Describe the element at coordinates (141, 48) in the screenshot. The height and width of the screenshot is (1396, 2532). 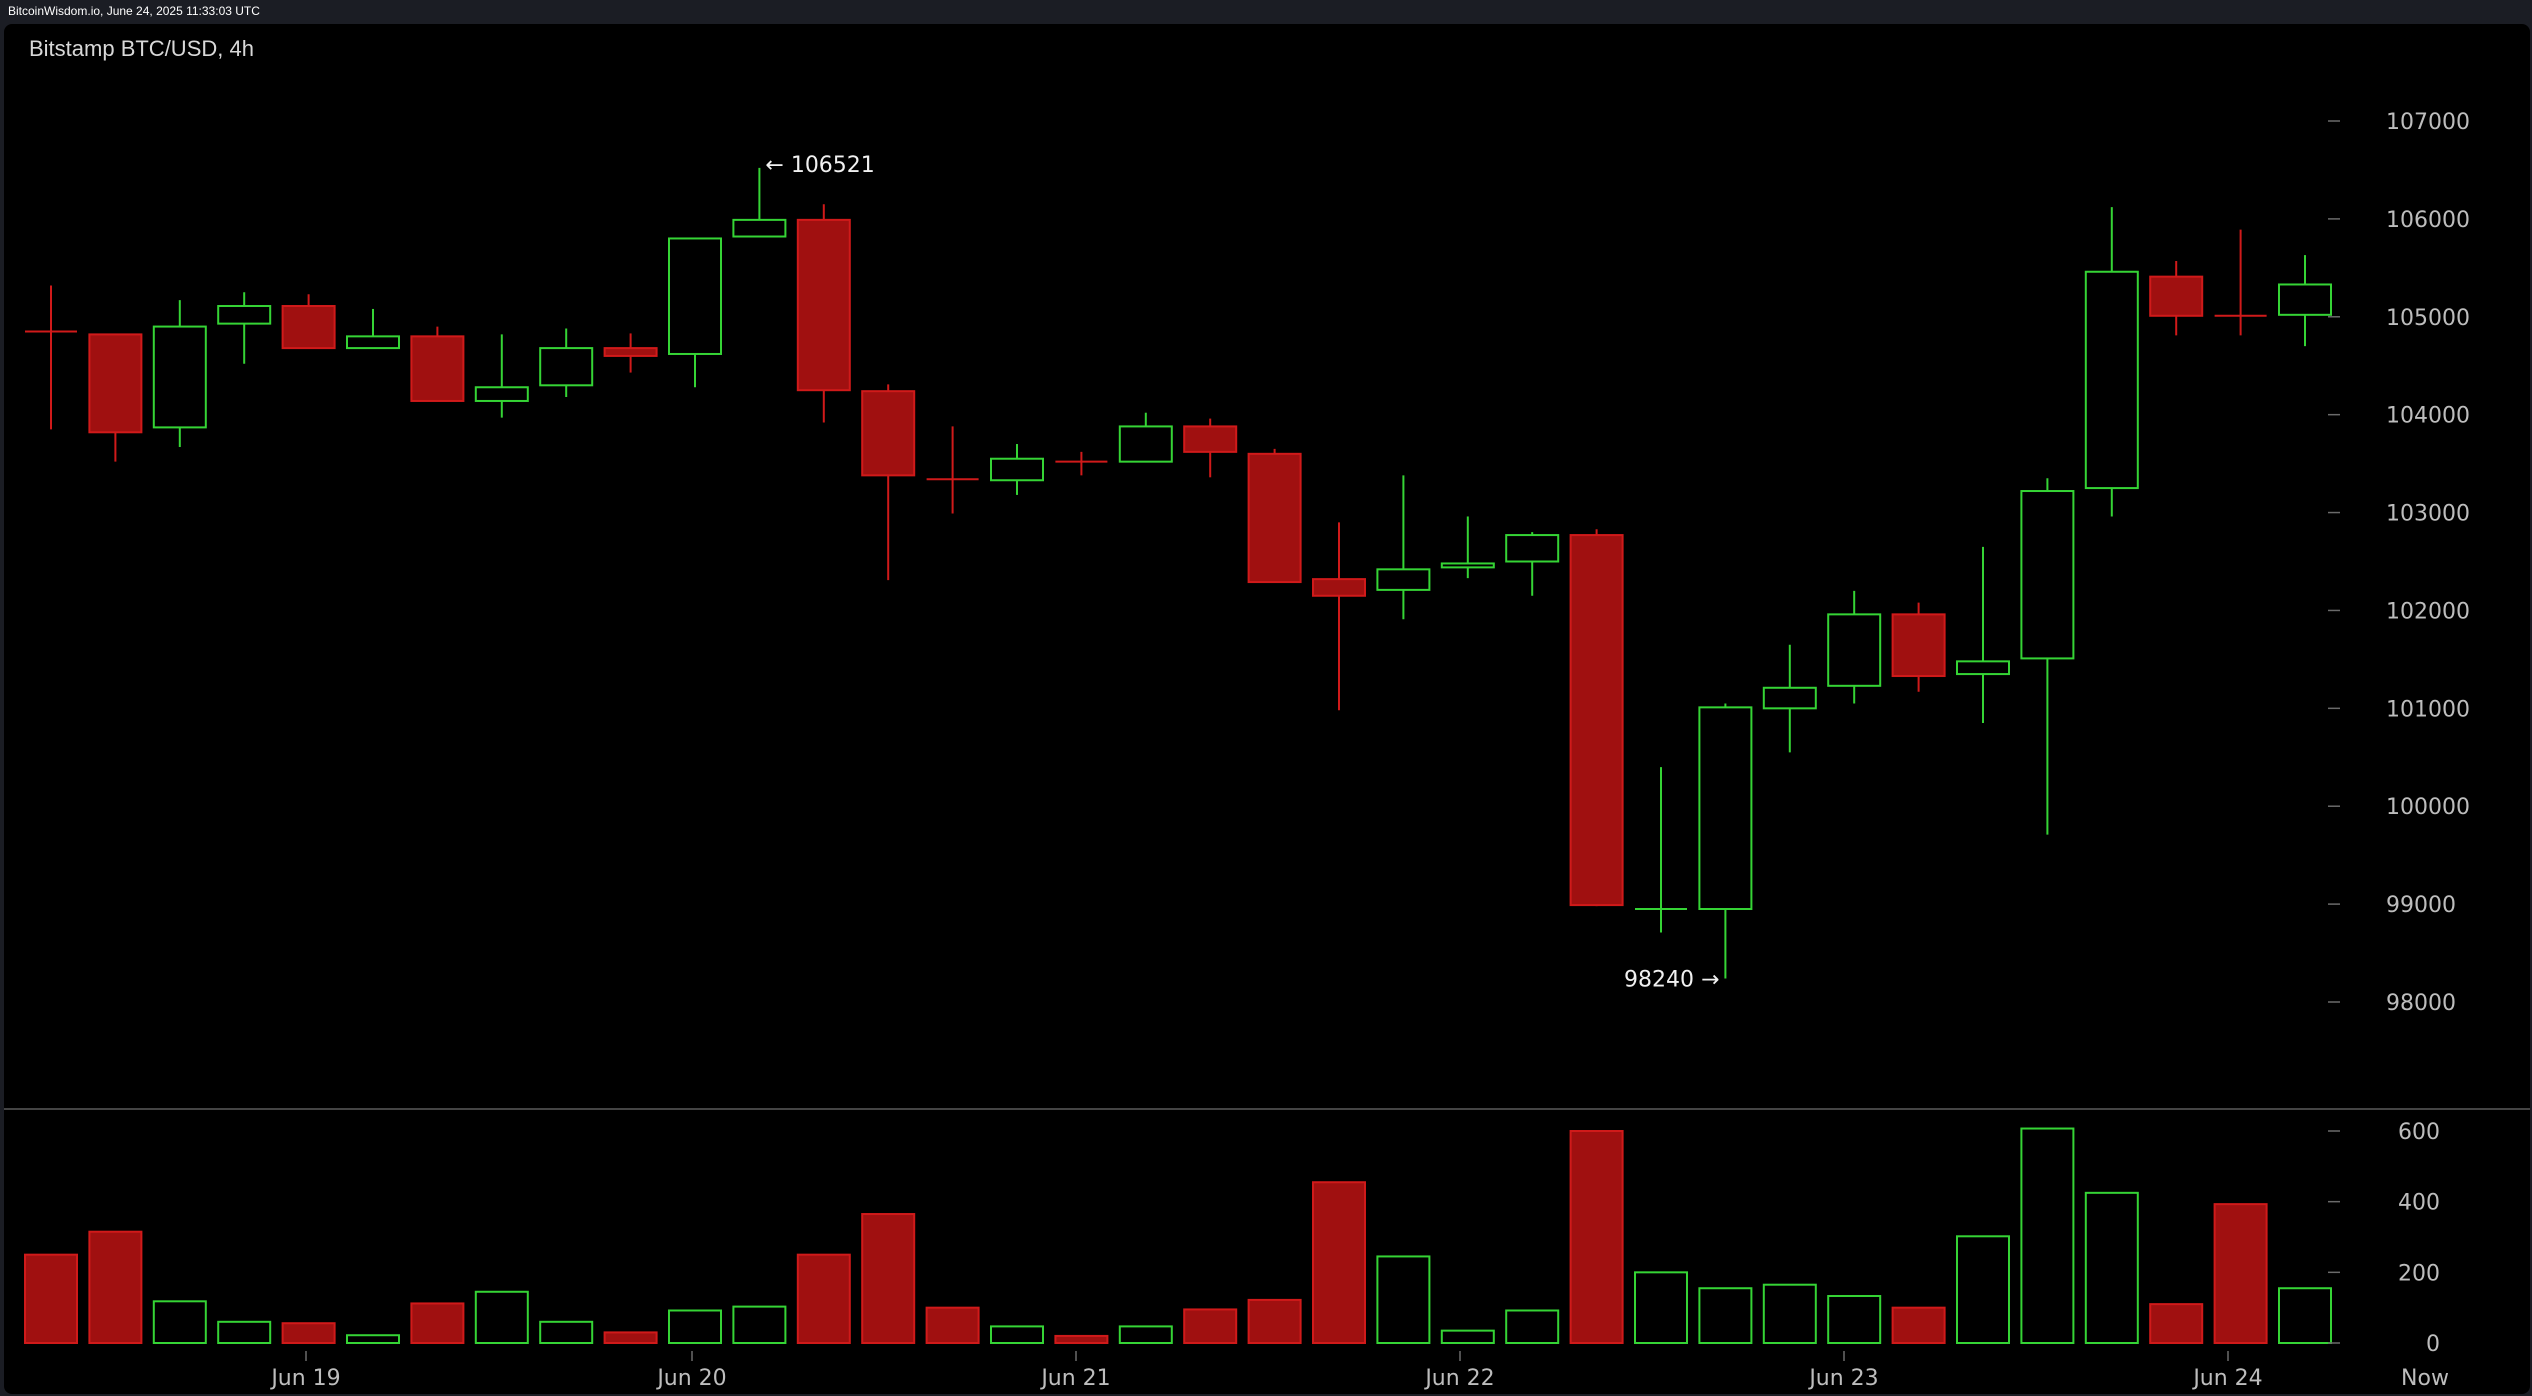
I see `chart-title: Bitstamp BTC/USD, 4h` at that location.